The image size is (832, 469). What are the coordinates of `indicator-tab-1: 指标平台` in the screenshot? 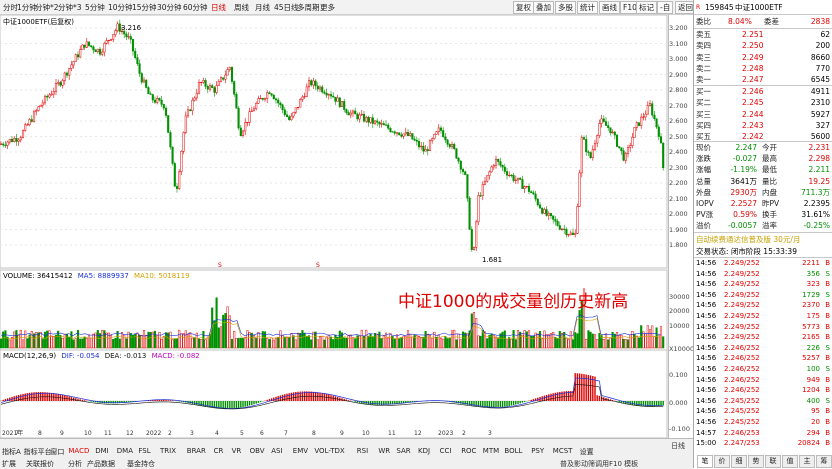 It's located at (37, 452).